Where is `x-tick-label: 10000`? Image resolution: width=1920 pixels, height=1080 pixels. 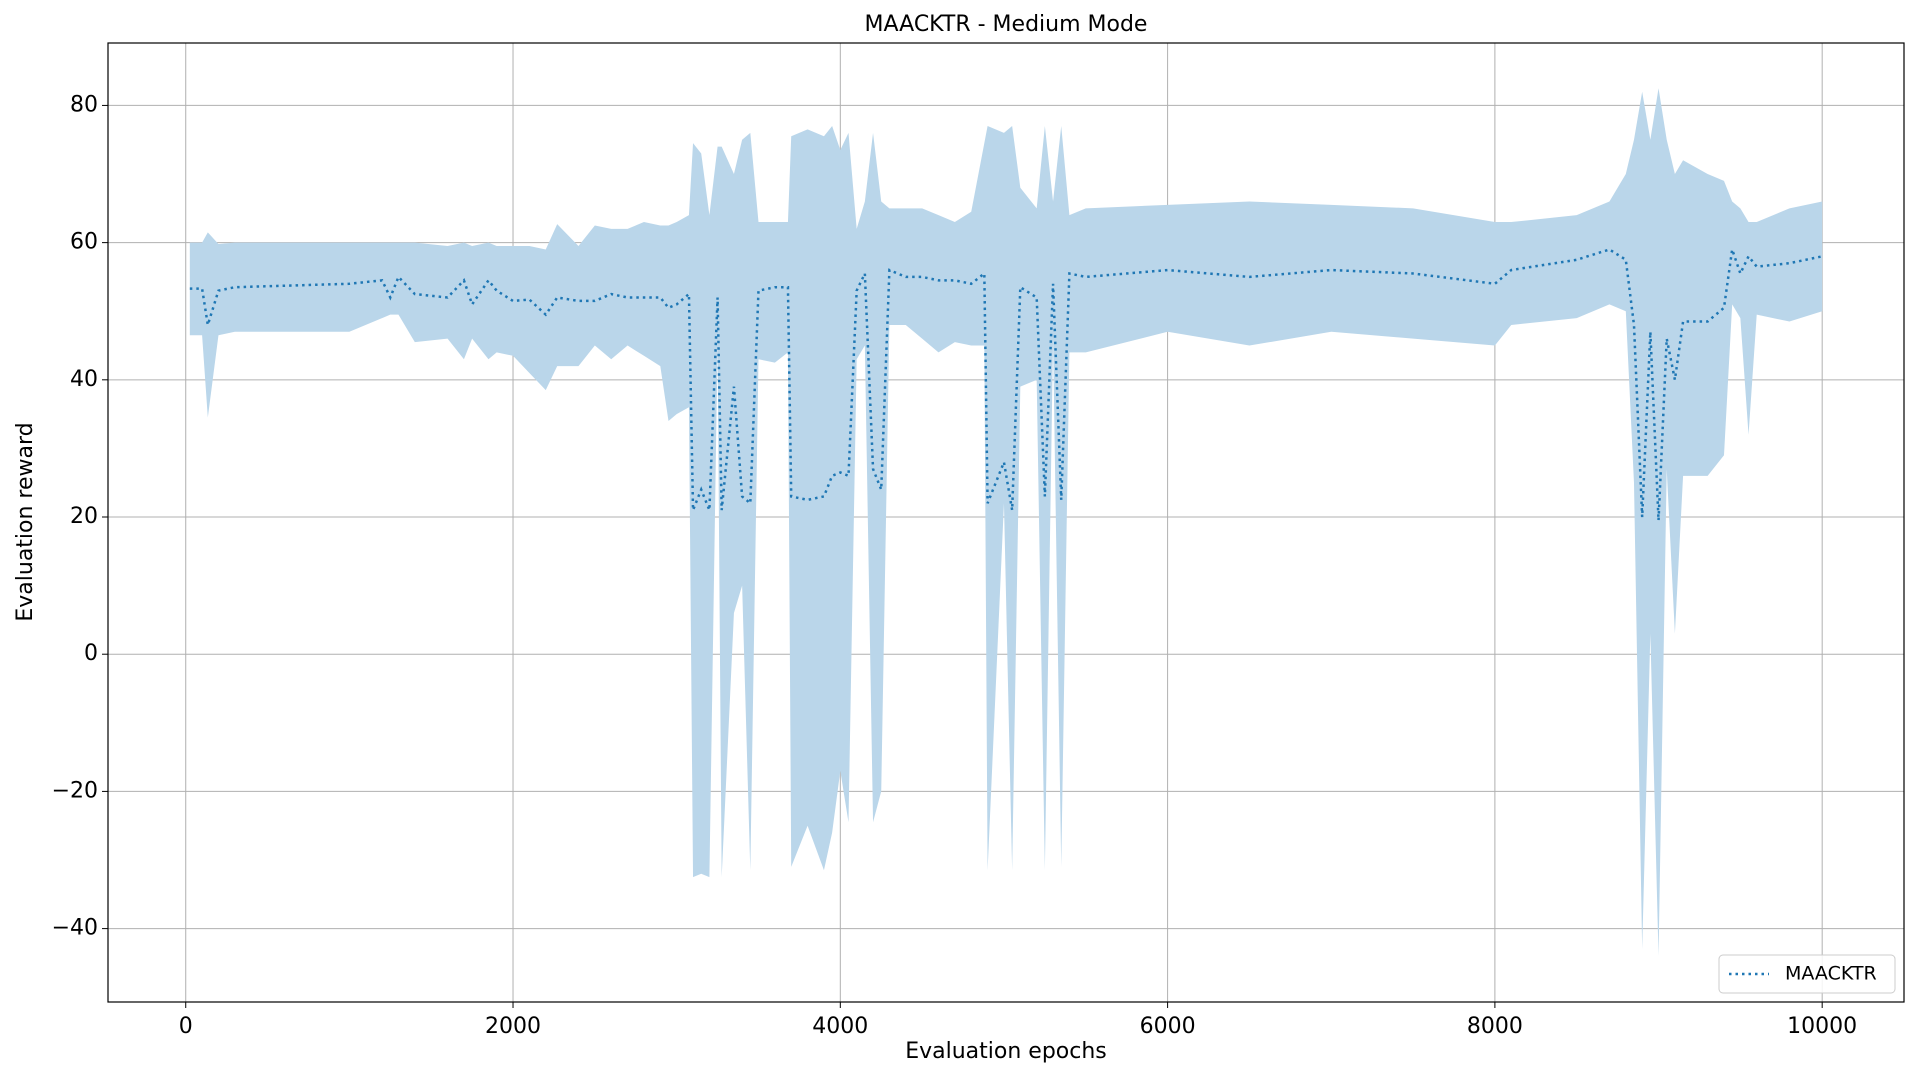
x-tick-label: 10000 is located at coordinates (1822, 1026).